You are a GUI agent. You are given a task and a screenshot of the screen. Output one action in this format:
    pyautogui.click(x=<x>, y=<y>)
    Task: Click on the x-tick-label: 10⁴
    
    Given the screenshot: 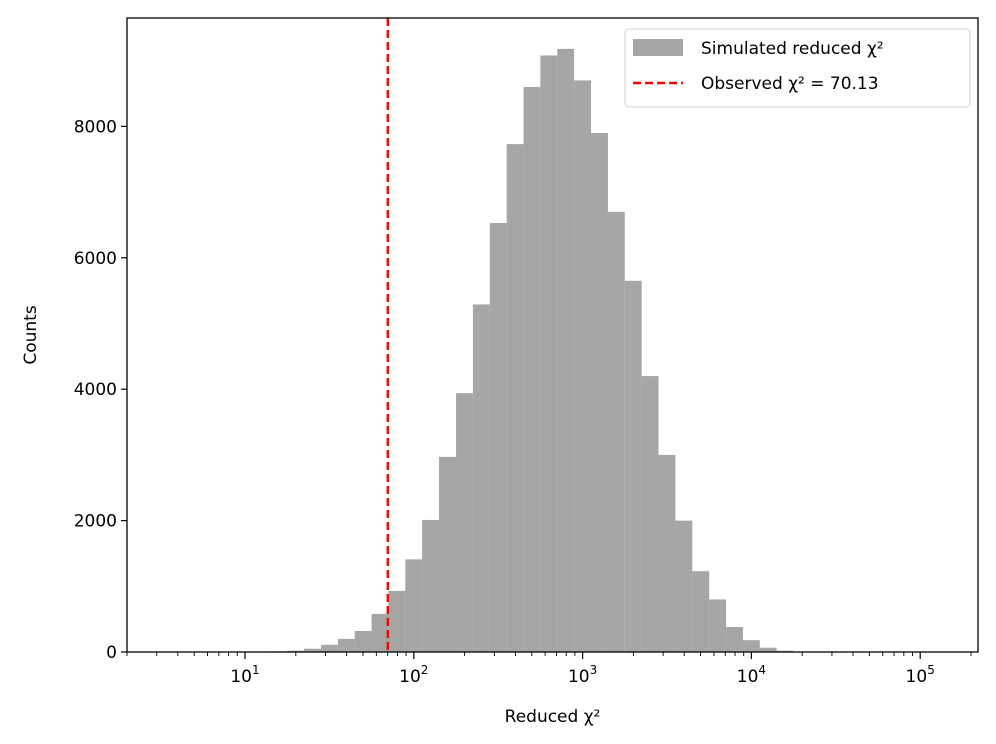 What is the action you would take?
    pyautogui.click(x=751, y=675)
    